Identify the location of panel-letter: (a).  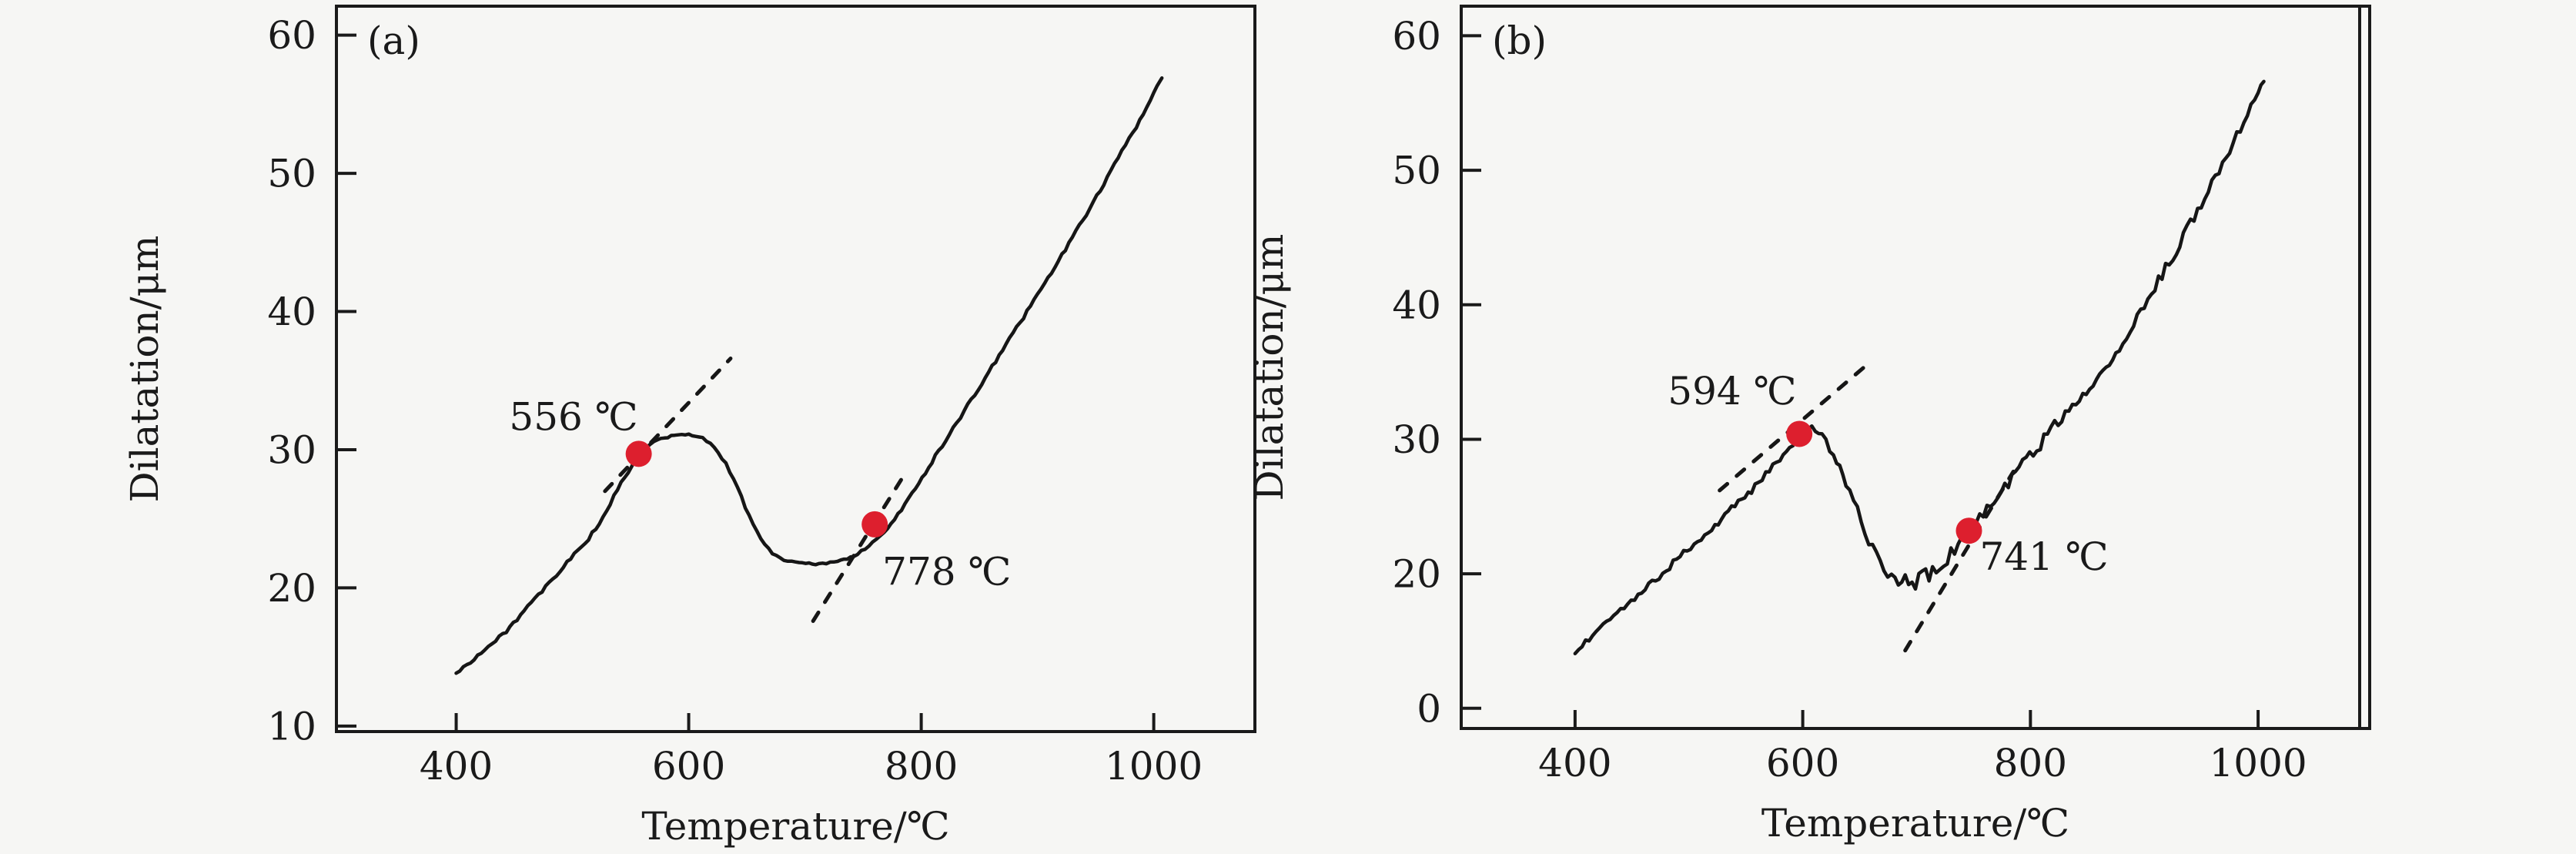
(394, 40).